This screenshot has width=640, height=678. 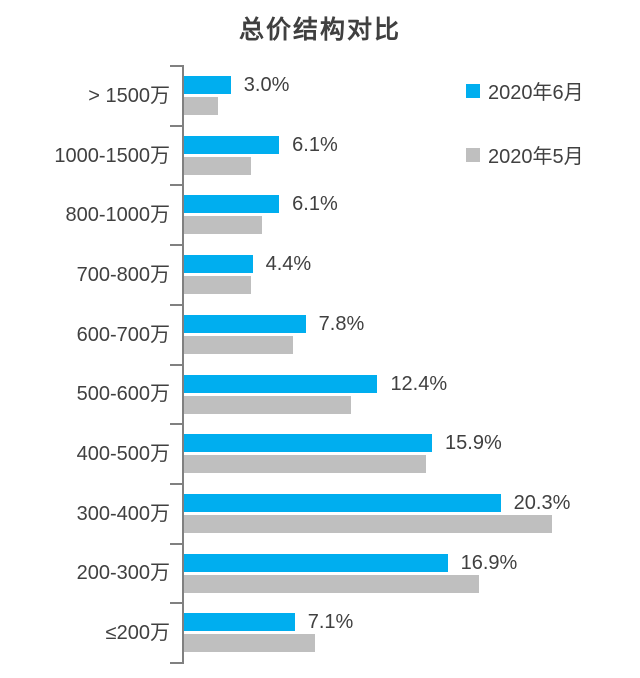 I want to click on legend-label-may: 2020年5月, so click(x=536, y=157).